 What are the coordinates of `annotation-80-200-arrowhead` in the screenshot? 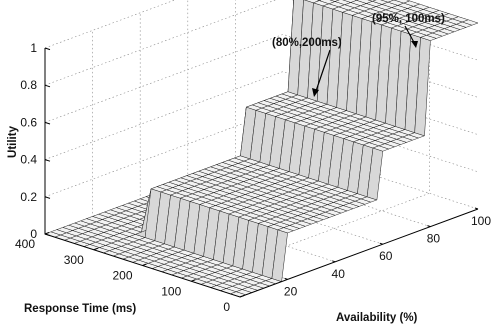 It's located at (315, 92).